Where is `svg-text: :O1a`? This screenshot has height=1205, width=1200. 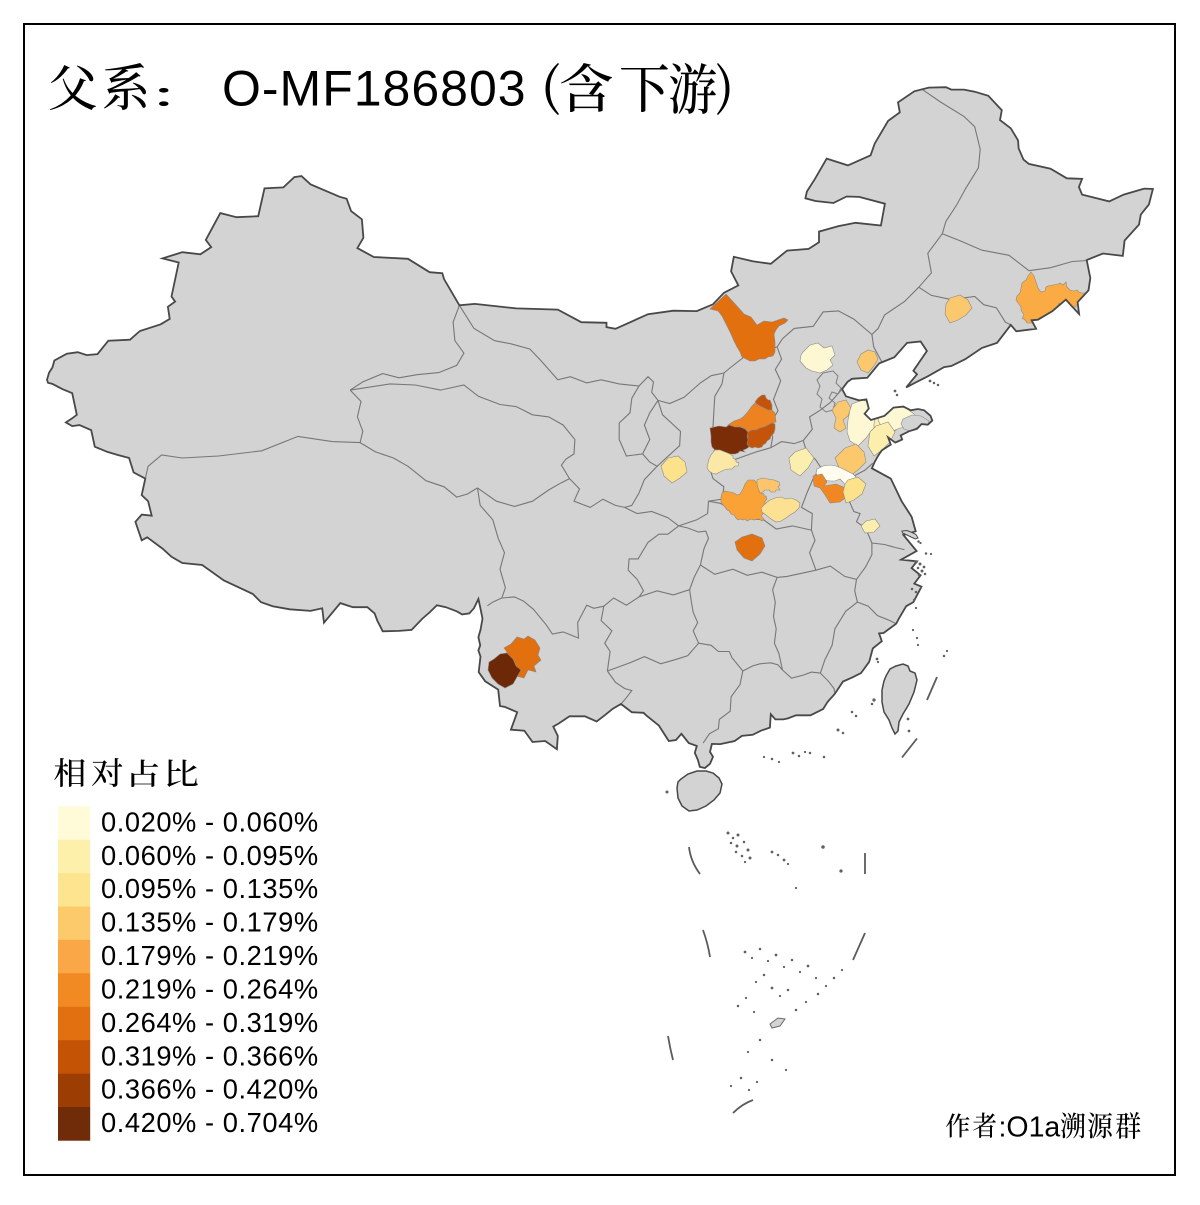 svg-text: :O1a is located at coordinates (1030, 1128).